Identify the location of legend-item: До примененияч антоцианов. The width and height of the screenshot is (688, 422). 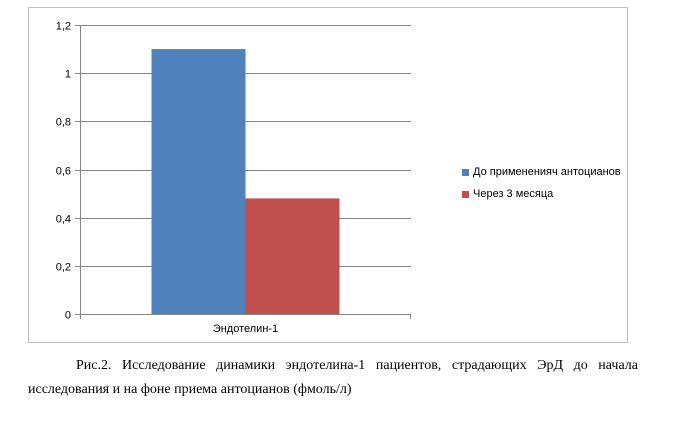
(541, 172).